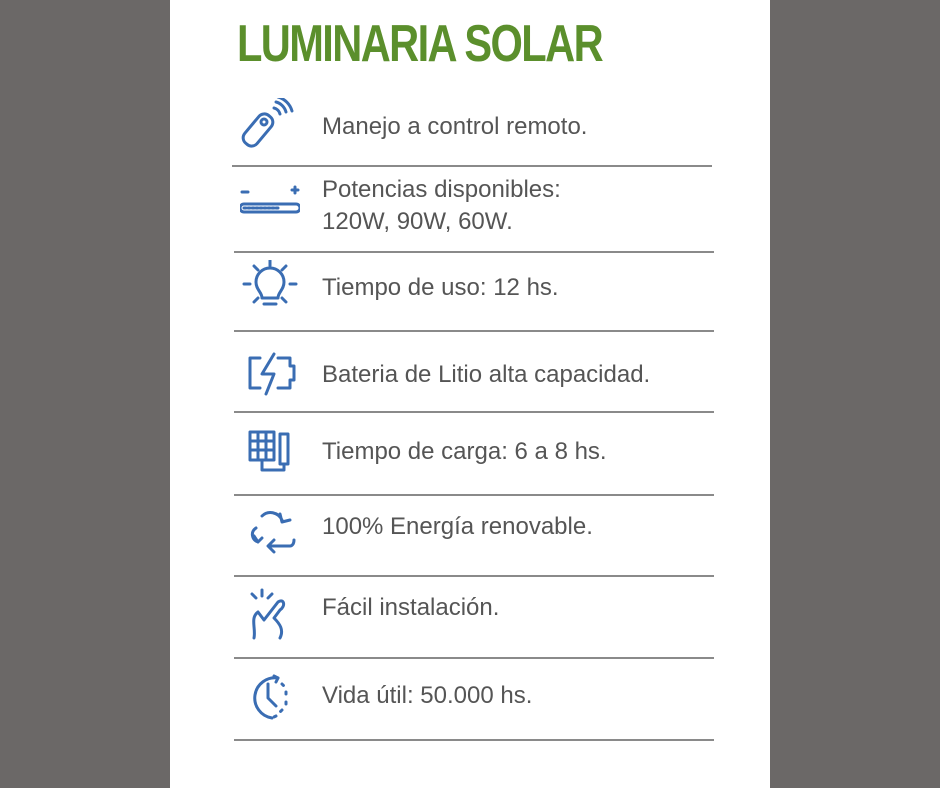 The image size is (940, 788). I want to click on light-bulb-icon, so click(270, 285).